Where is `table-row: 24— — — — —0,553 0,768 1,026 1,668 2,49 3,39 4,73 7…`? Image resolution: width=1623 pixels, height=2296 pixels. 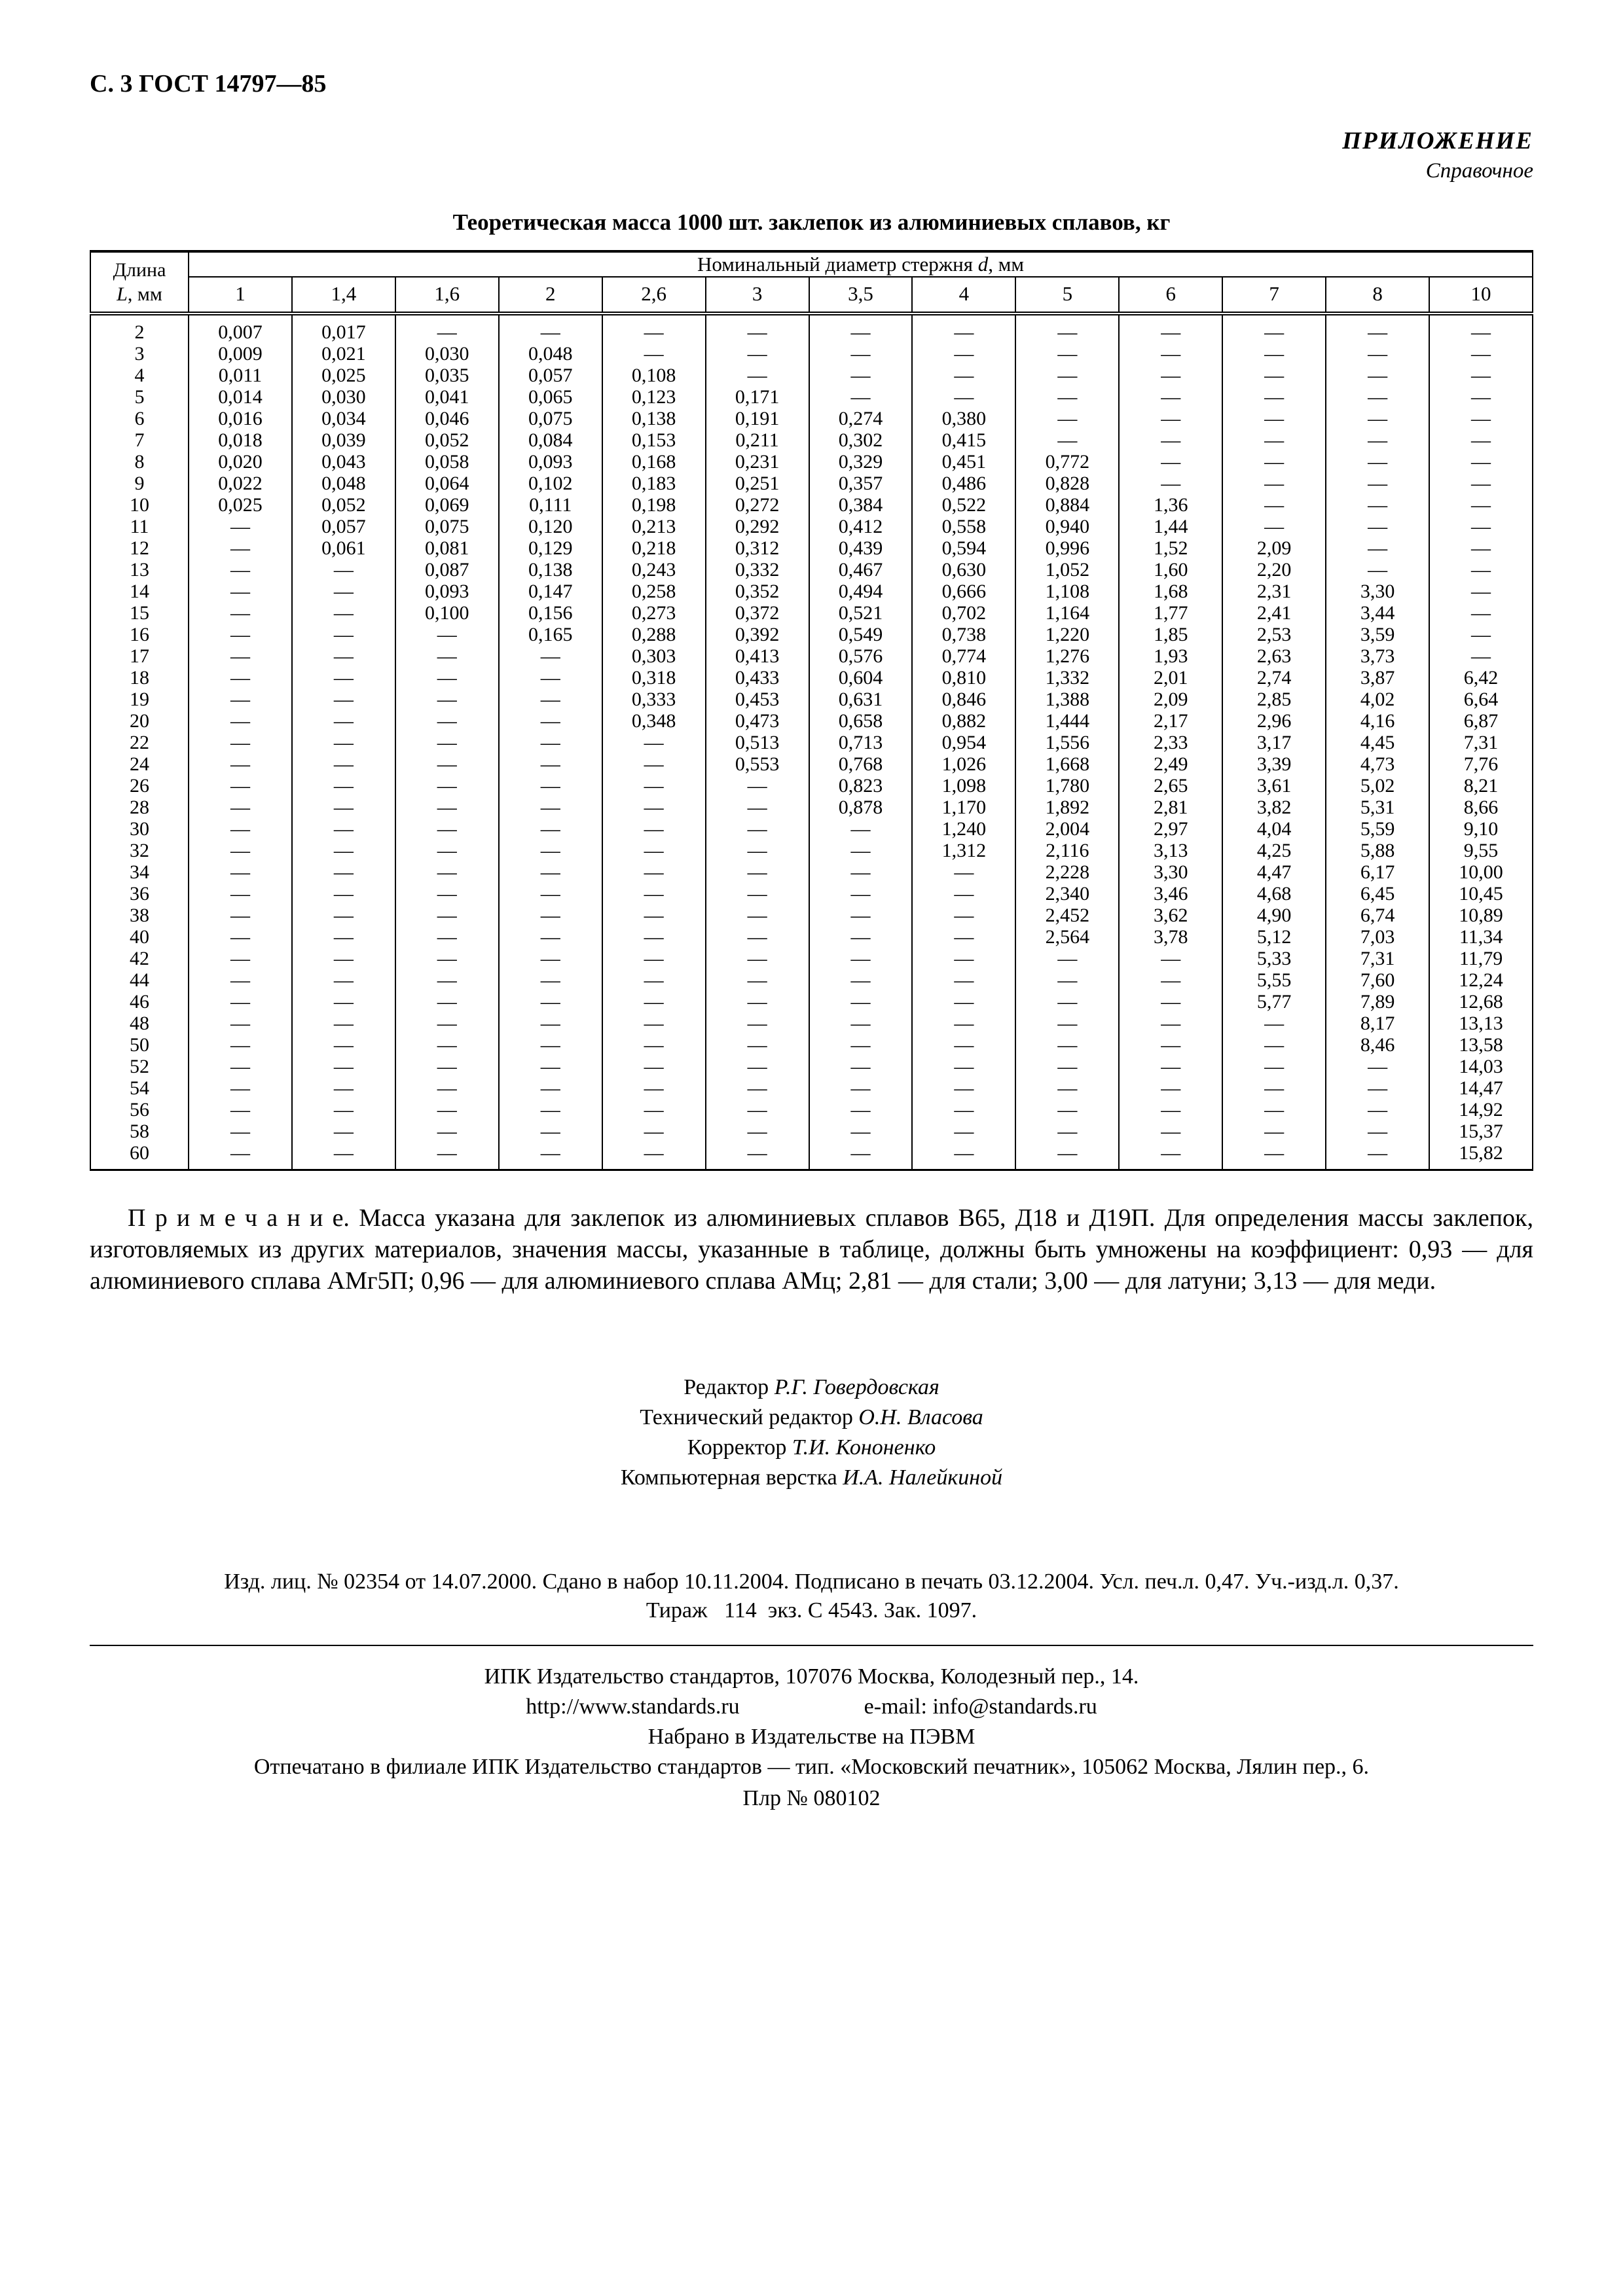 table-row: 24— — — — —0,553 0,768 1,026 1,668 2,49 3,39 4,73 7… is located at coordinates (811, 764).